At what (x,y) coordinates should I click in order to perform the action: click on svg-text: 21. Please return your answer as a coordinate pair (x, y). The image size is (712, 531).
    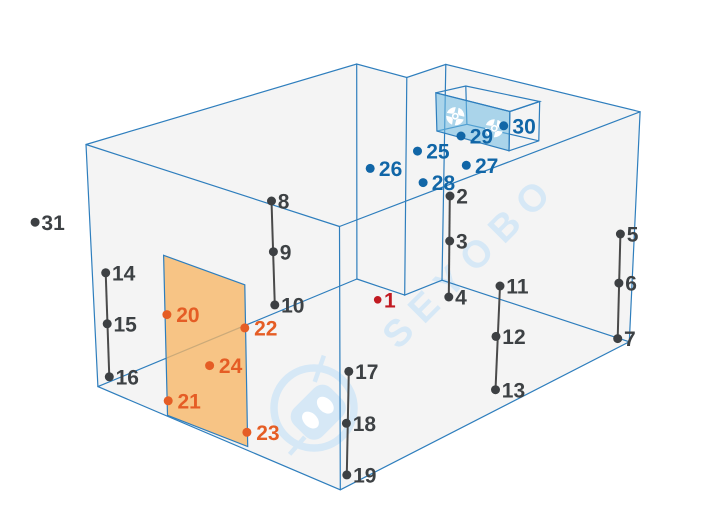
    Looking at the image, I should click on (190, 401).